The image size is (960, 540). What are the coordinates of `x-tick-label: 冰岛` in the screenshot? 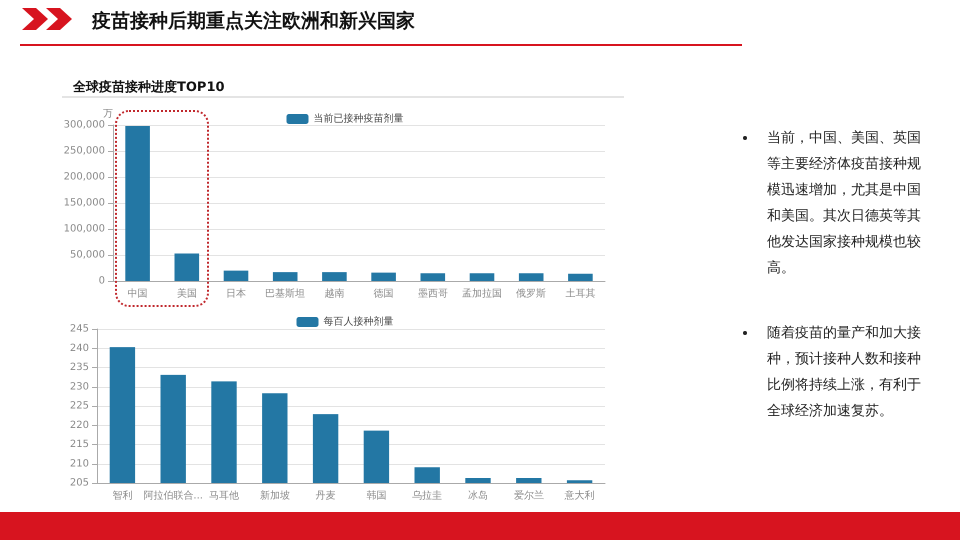 It's located at (478, 496).